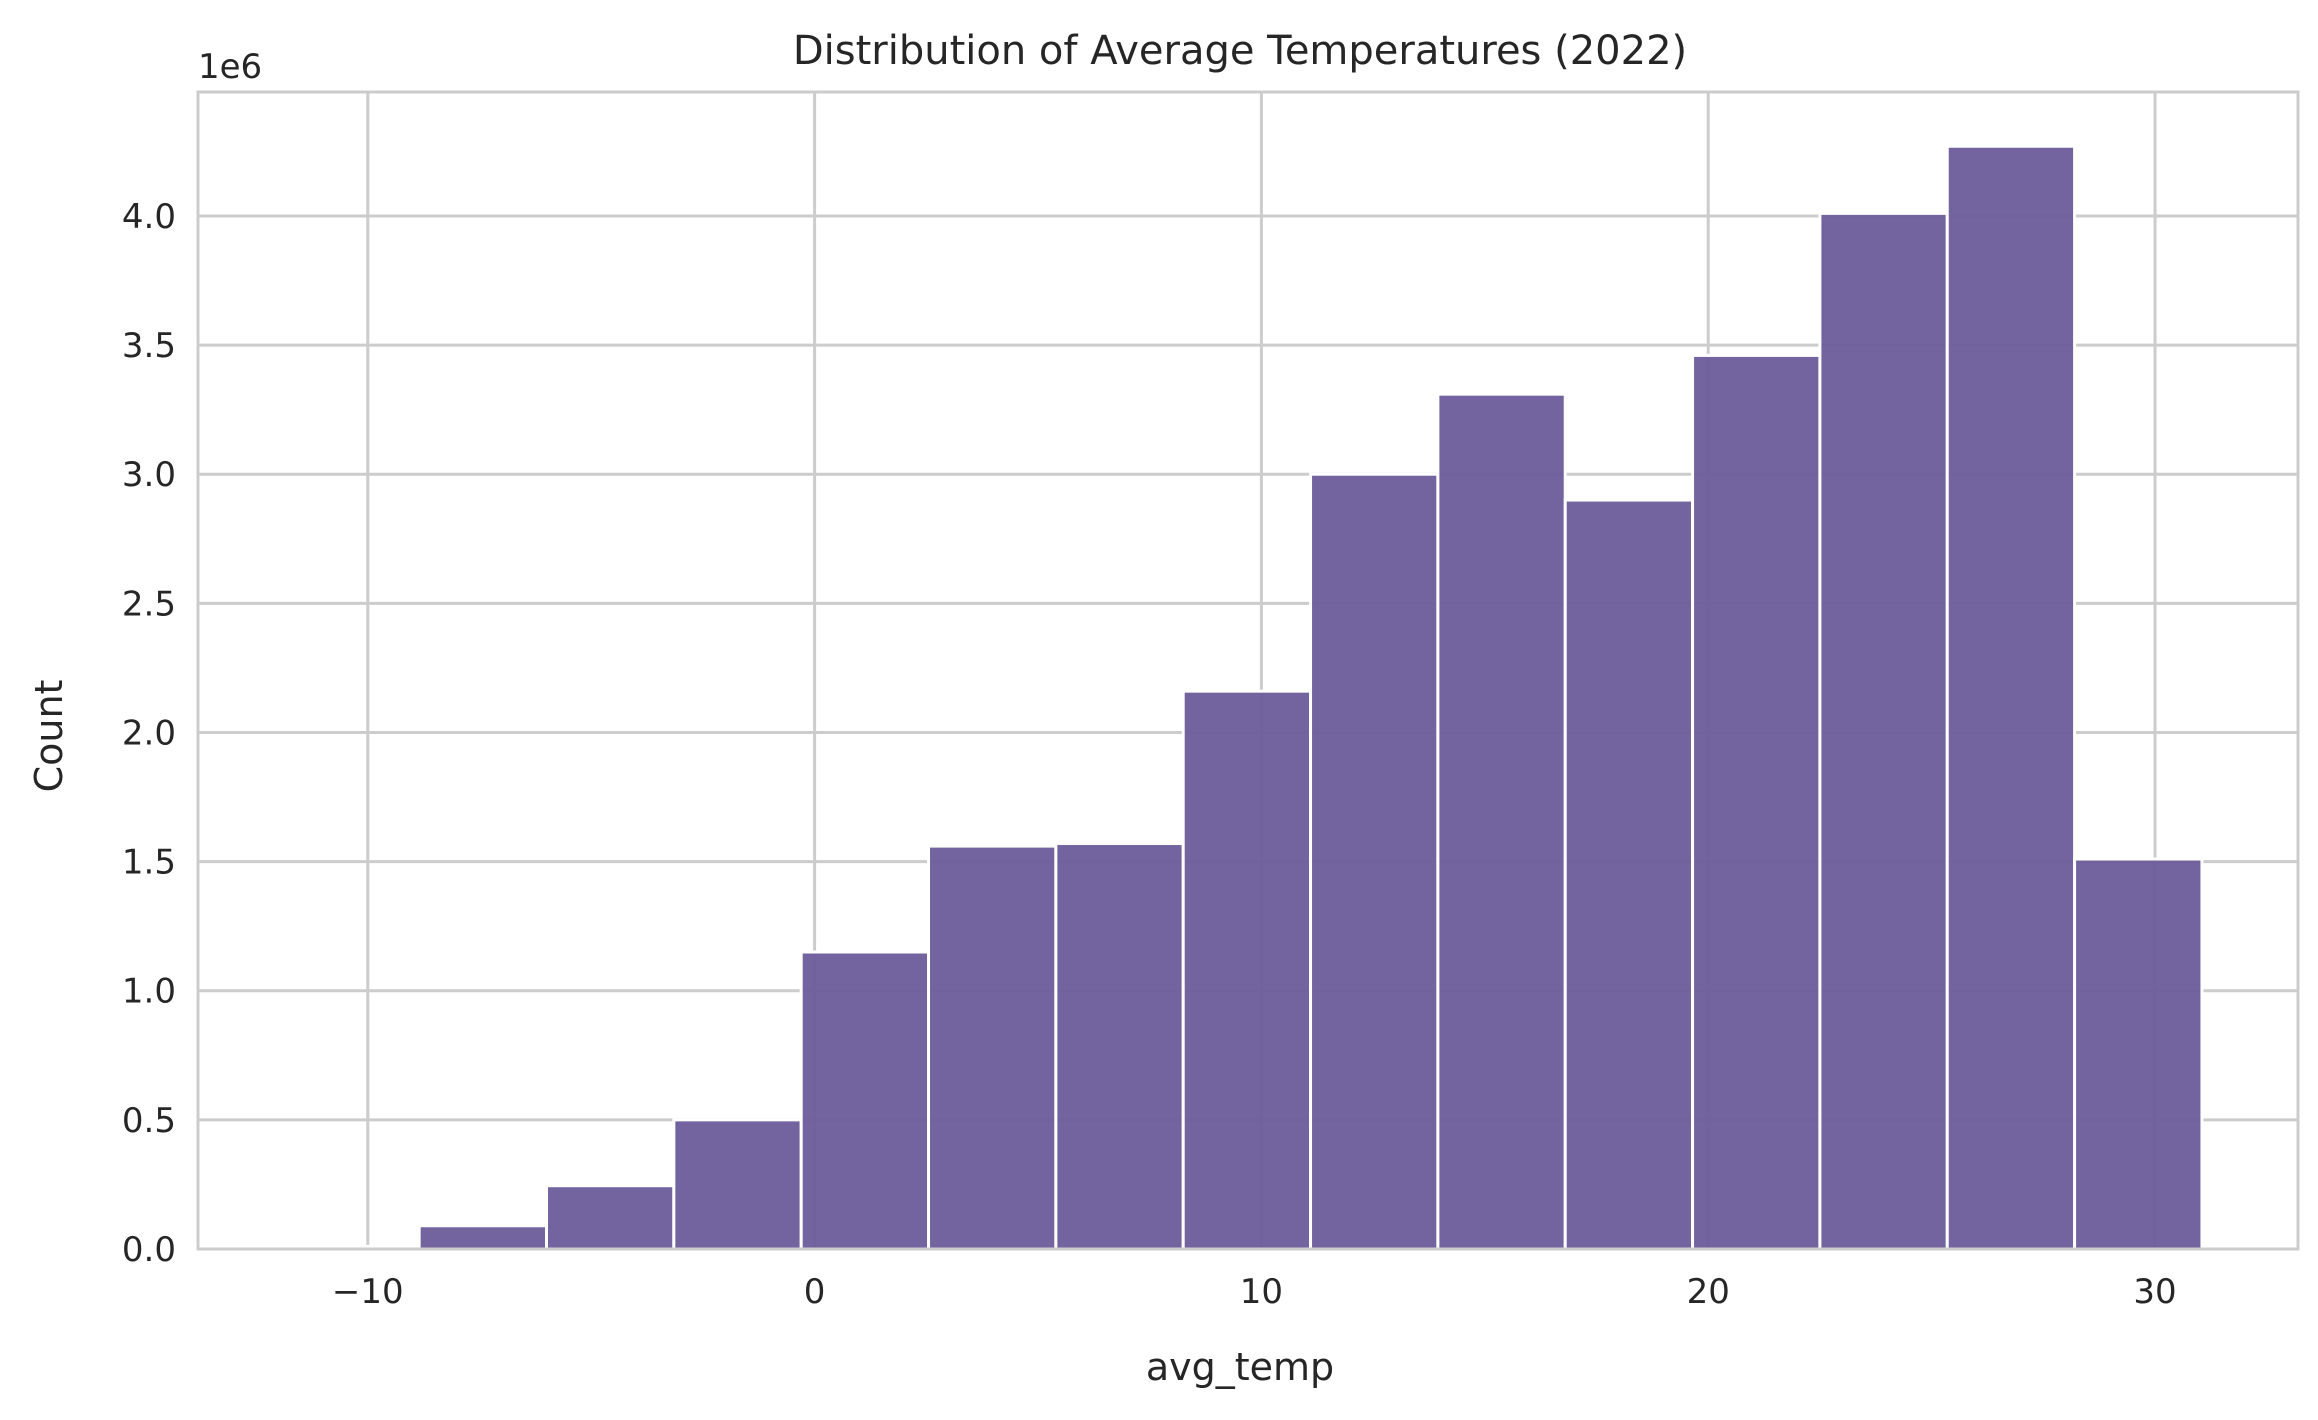 Image resolution: width=2318 pixels, height=1420 pixels. What do you see at coordinates (149, 1121) in the screenshot?
I see `y-tick-label: 0.5` at bounding box center [149, 1121].